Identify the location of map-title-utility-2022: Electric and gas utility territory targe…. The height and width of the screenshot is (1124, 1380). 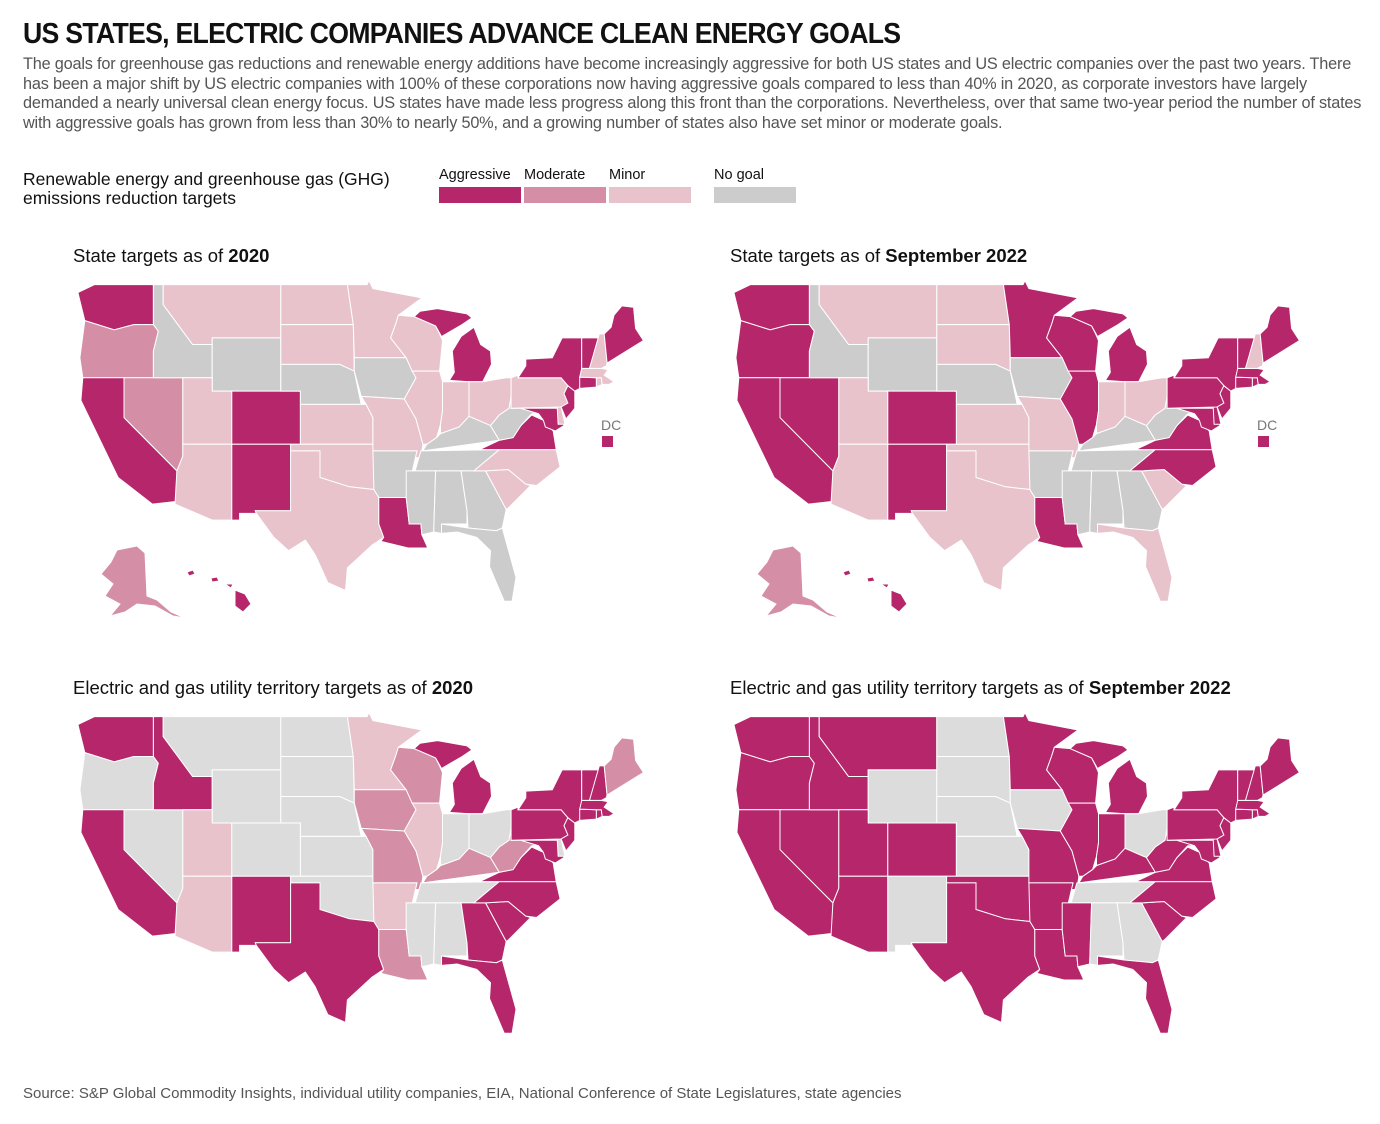
(980, 687).